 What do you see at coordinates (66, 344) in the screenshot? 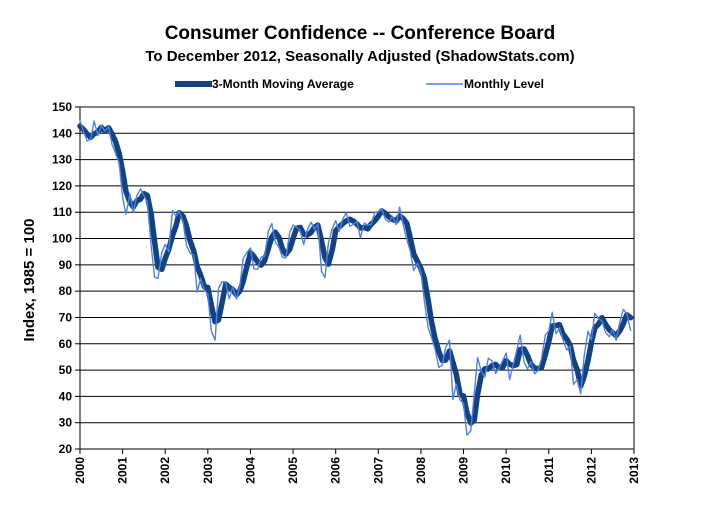
I see `y-tick-label-60: 60` at bounding box center [66, 344].